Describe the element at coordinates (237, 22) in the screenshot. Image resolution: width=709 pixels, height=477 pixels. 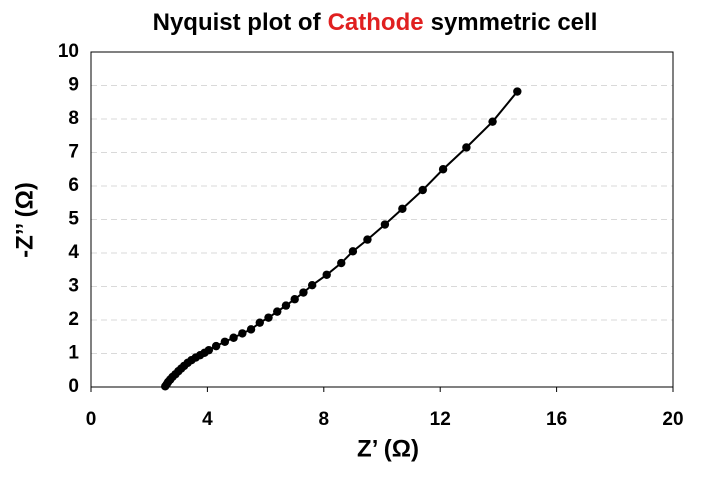
I see `title-part: Nyquist plot of` at that location.